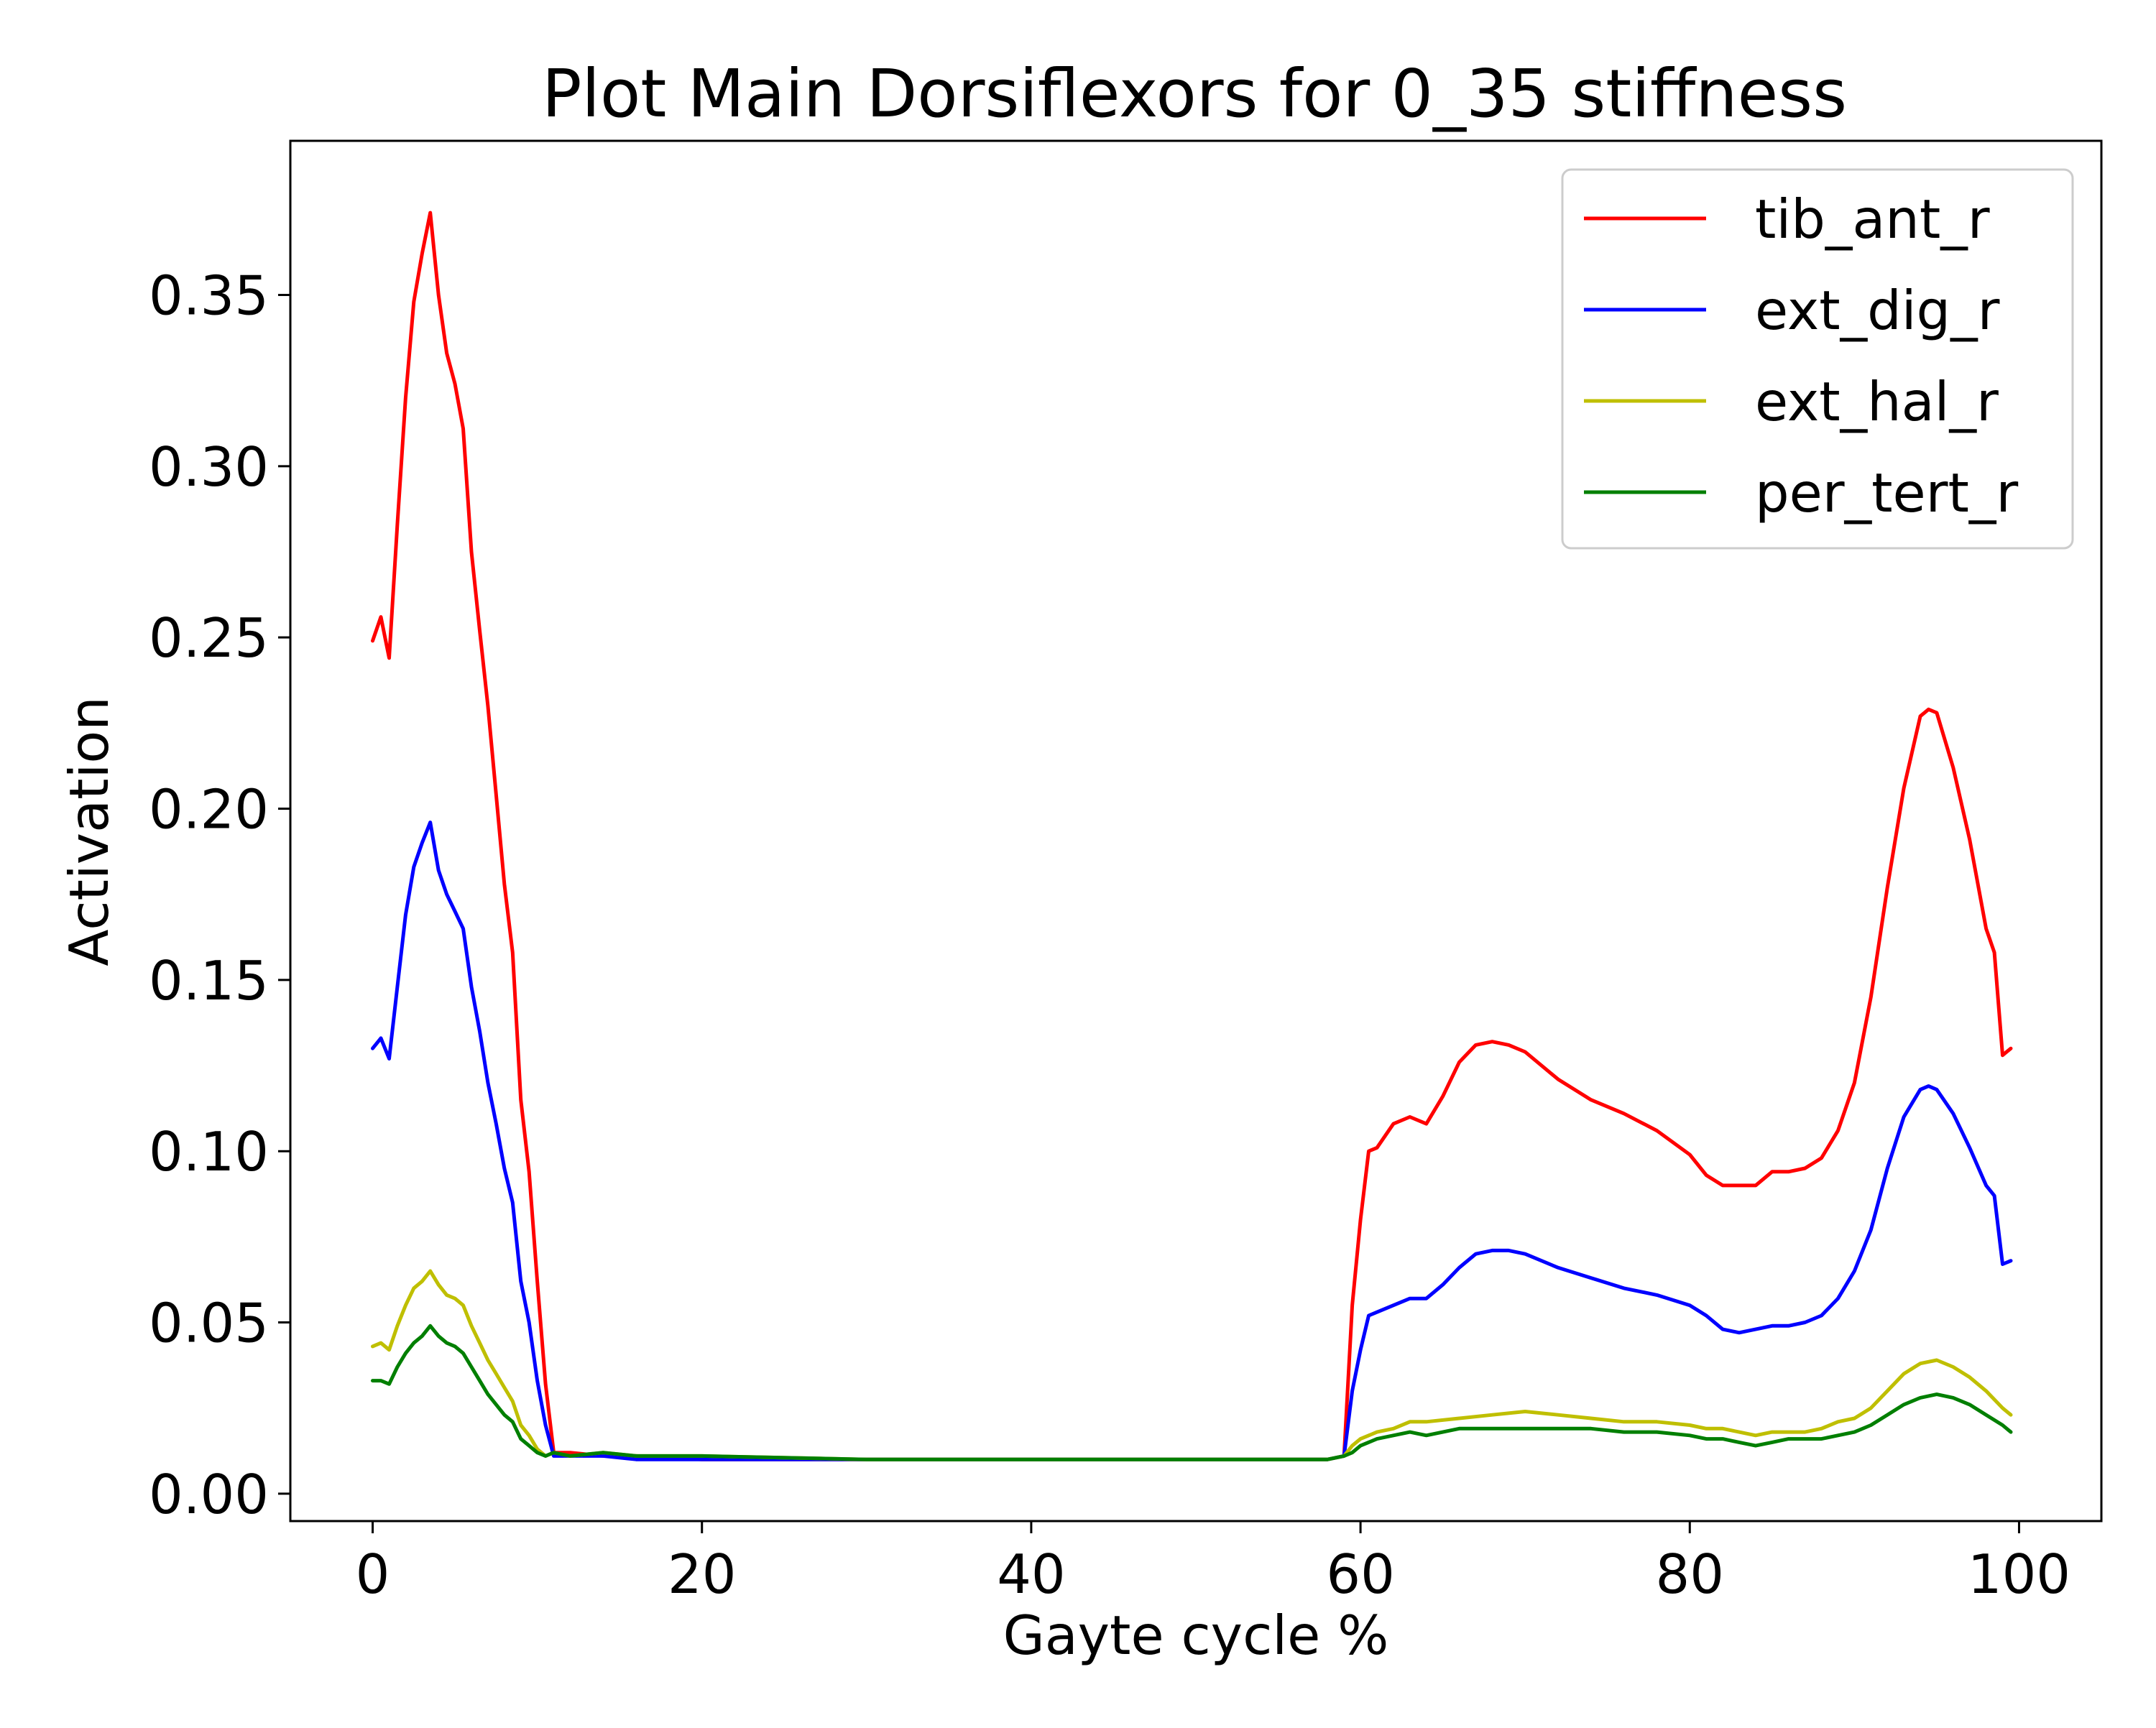 This screenshot has height=1728, width=2156. I want to click on legend: tib_ant_r ext_dig_r ext_hal_r per_tert_r, so click(1818, 359).